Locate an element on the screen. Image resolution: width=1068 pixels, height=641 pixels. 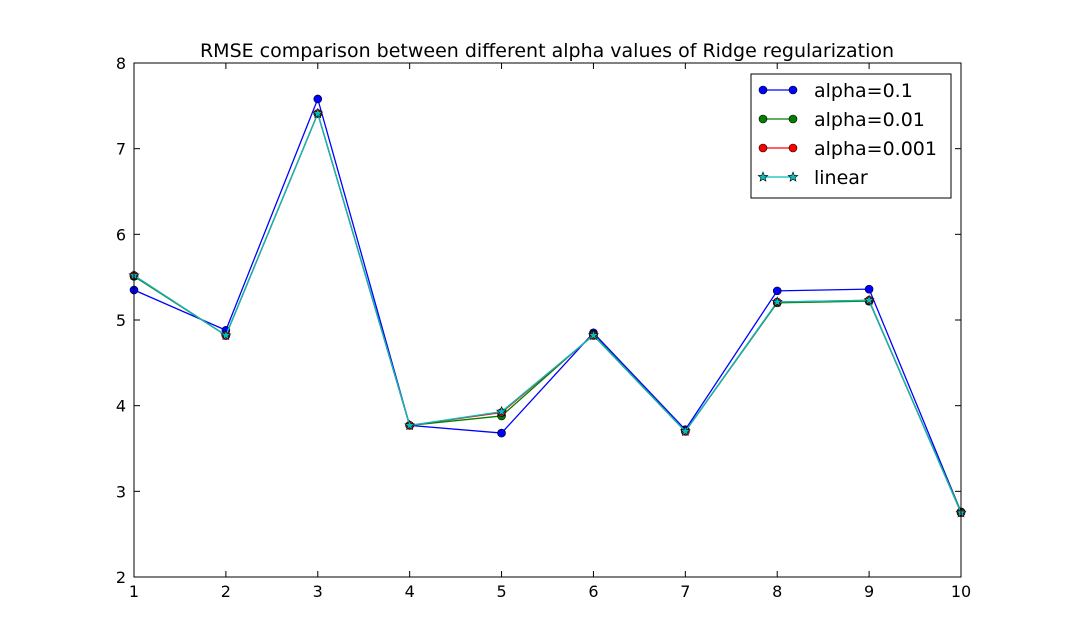
y-tick-label: 6 is located at coordinates (121, 234).